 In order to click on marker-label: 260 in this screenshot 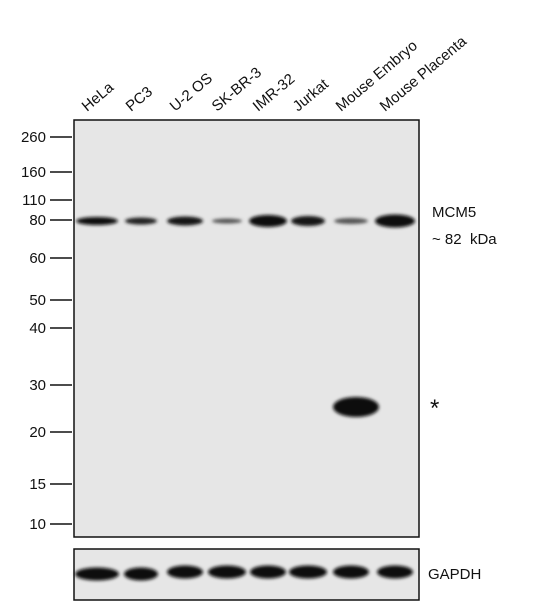, I will do `click(33, 137)`.